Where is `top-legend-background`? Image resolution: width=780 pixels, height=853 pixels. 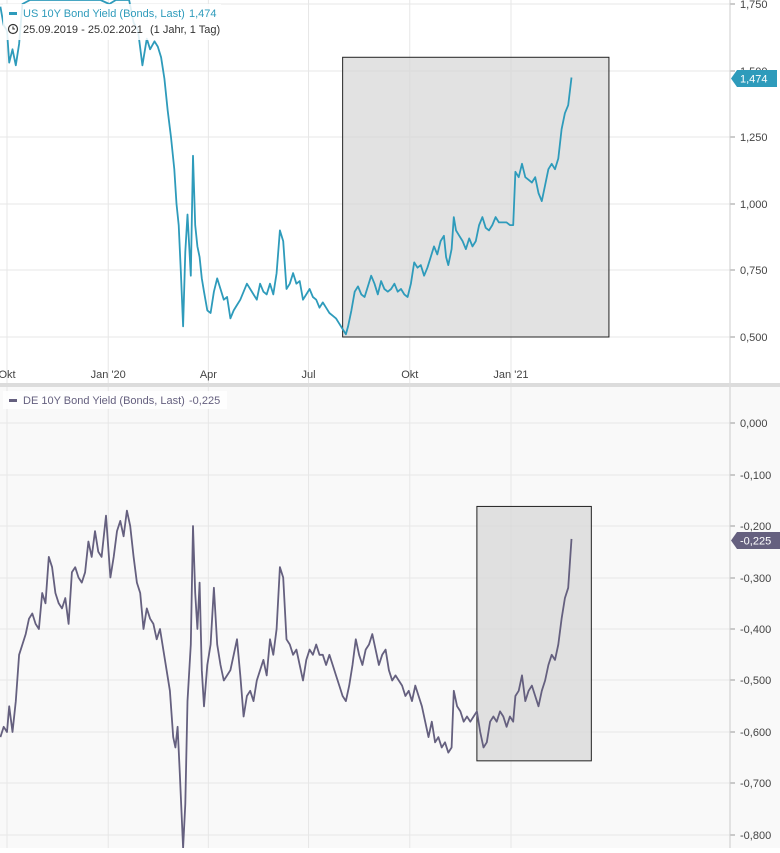
top-legend-background is located at coordinates (112, 22).